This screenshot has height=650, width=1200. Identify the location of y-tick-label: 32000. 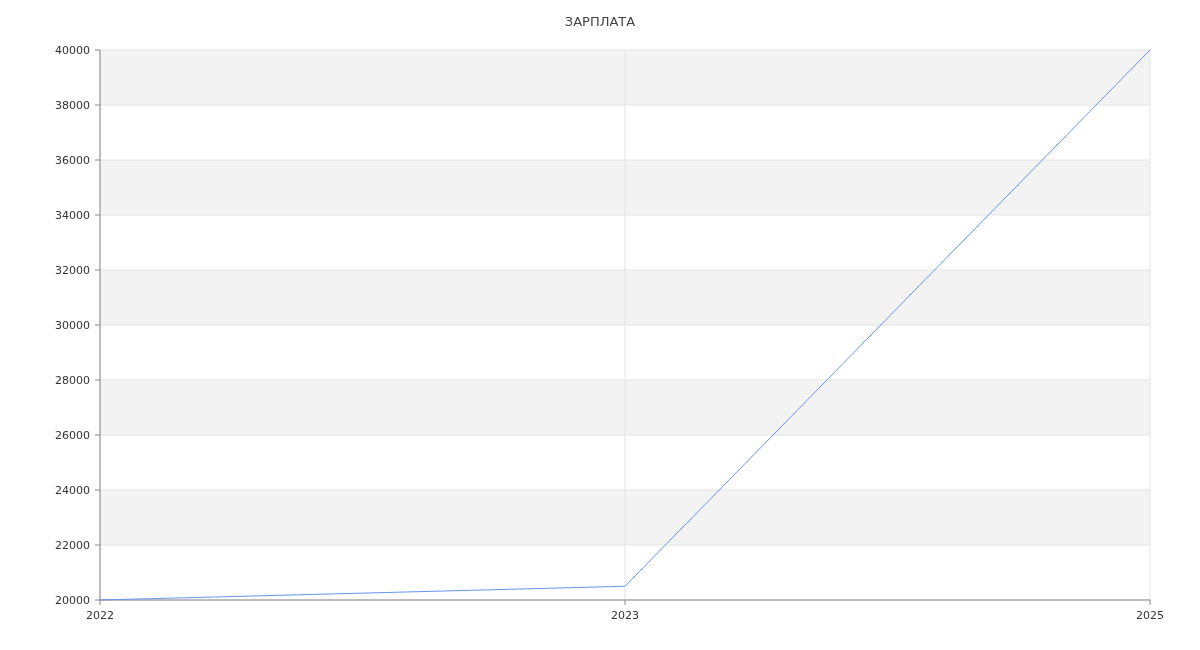
(72, 270).